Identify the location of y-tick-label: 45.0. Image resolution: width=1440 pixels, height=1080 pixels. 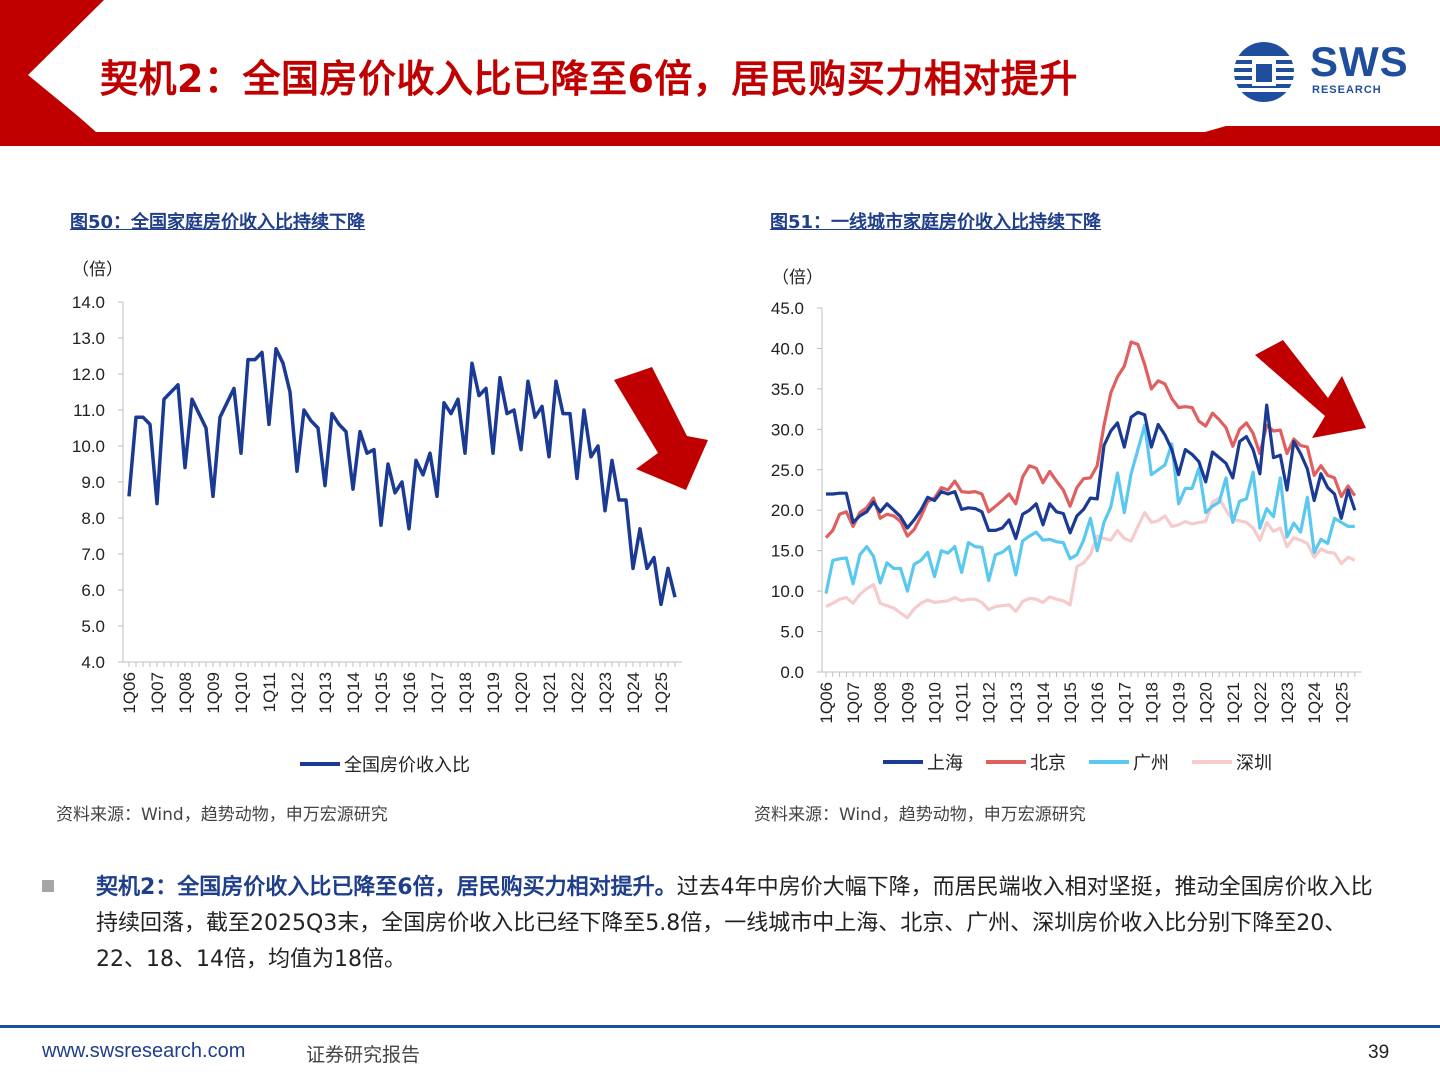
(787, 308).